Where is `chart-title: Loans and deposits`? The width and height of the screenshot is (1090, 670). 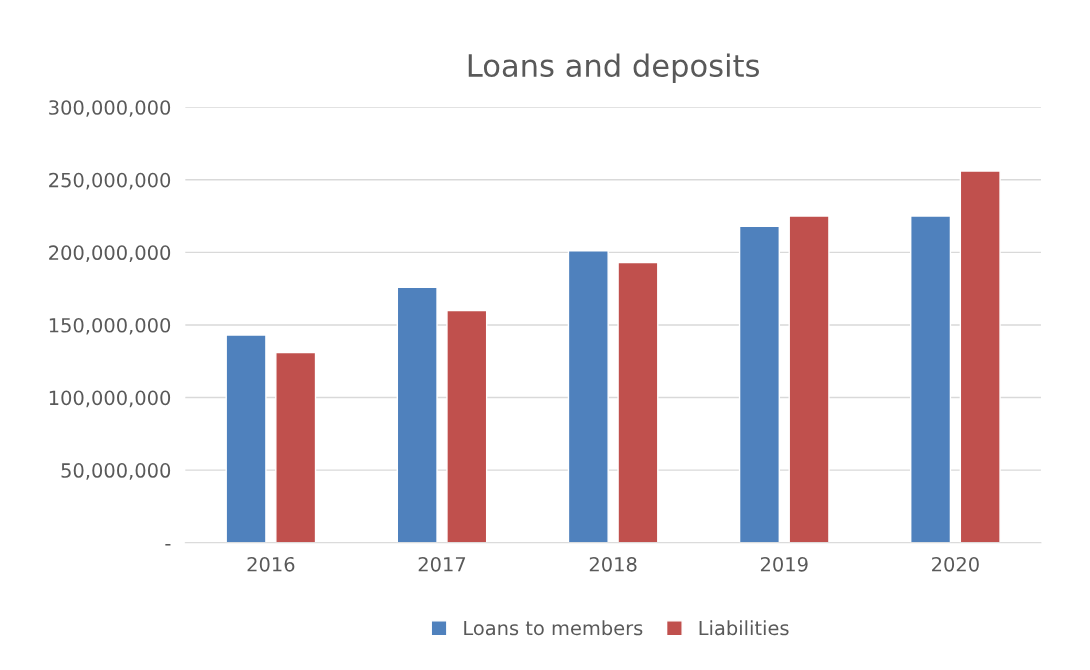
chart-title: Loans and deposits is located at coordinates (613, 68).